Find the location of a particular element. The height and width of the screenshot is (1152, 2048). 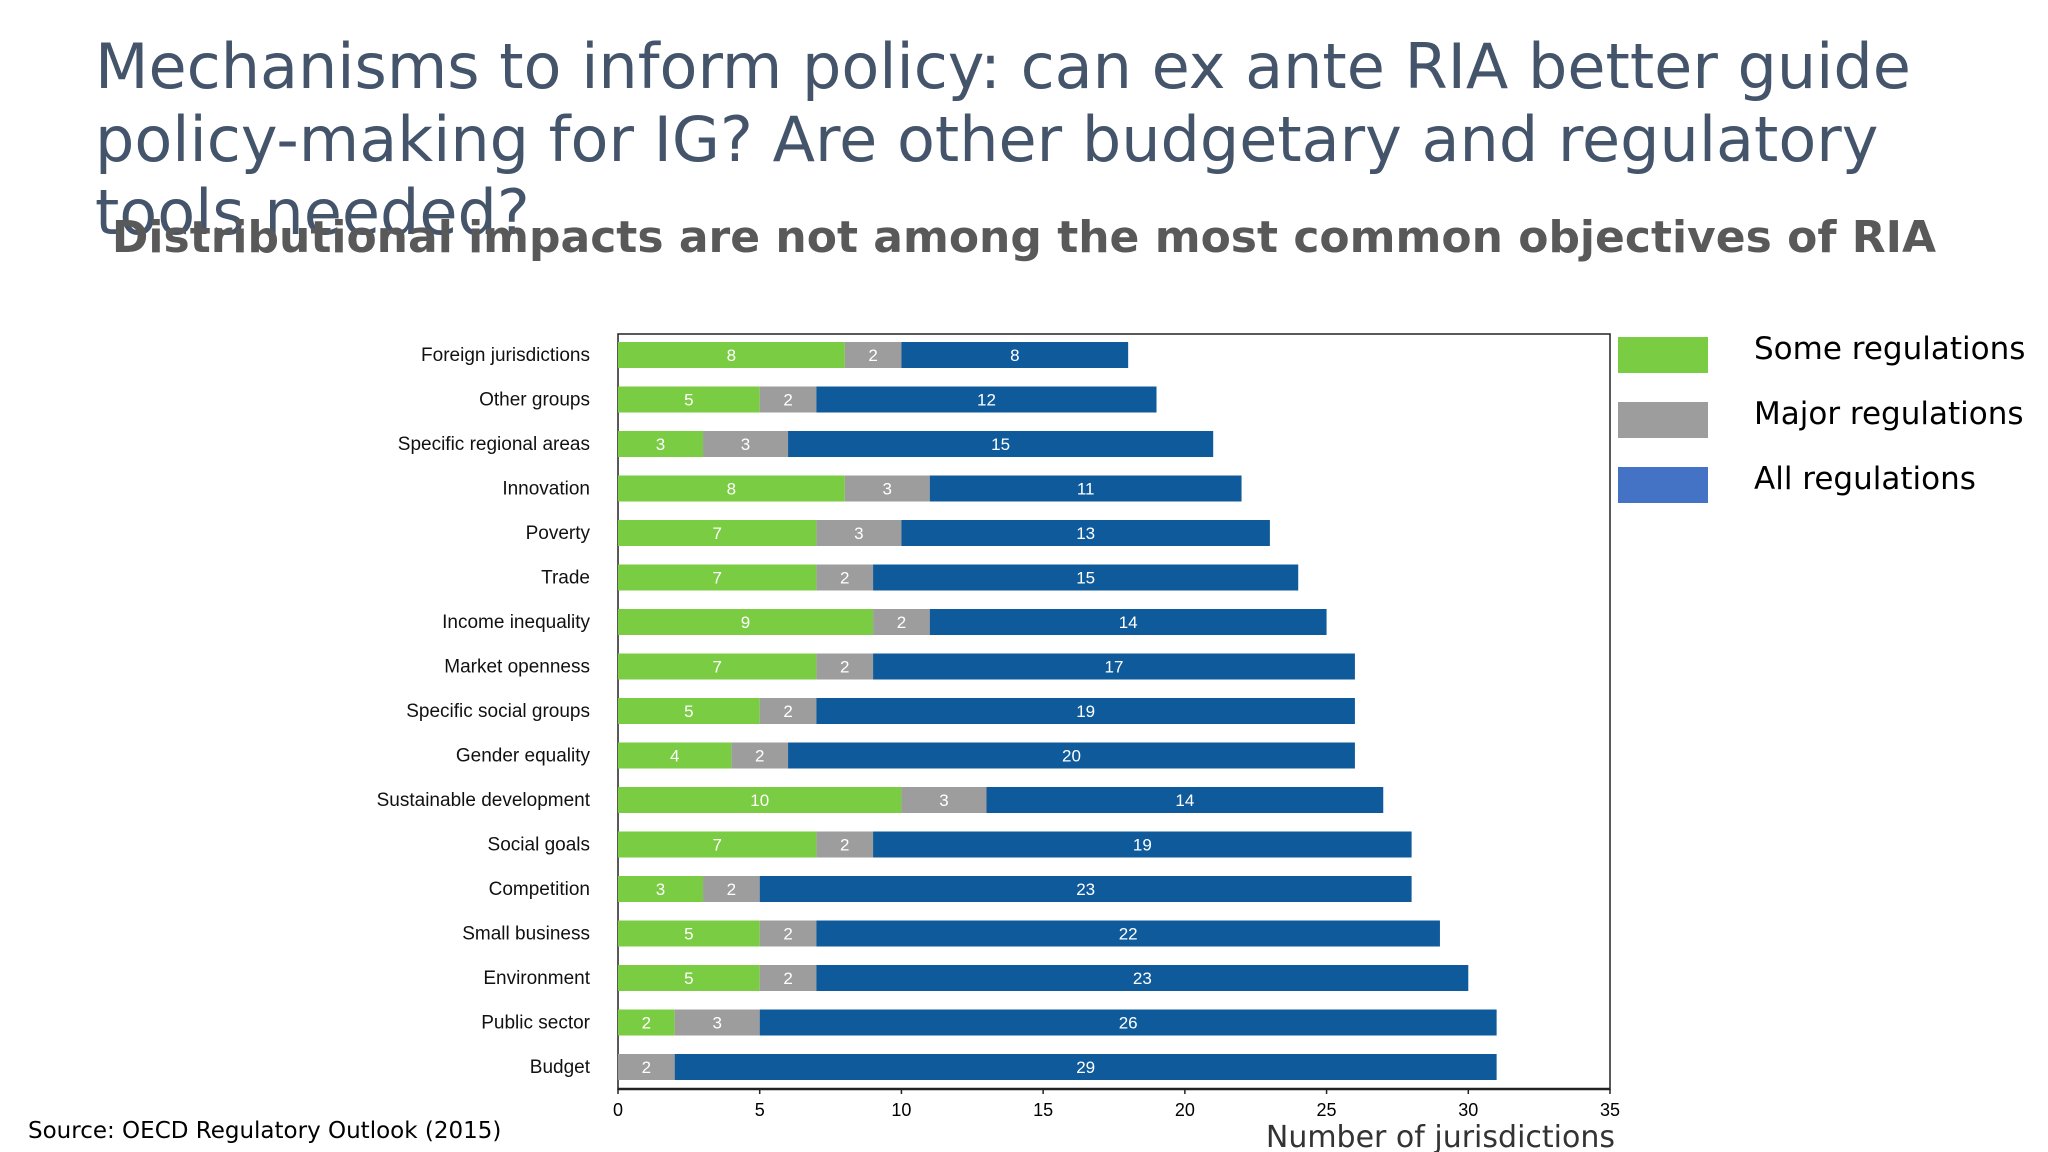

legend-swatch-some is located at coordinates (1663, 355).